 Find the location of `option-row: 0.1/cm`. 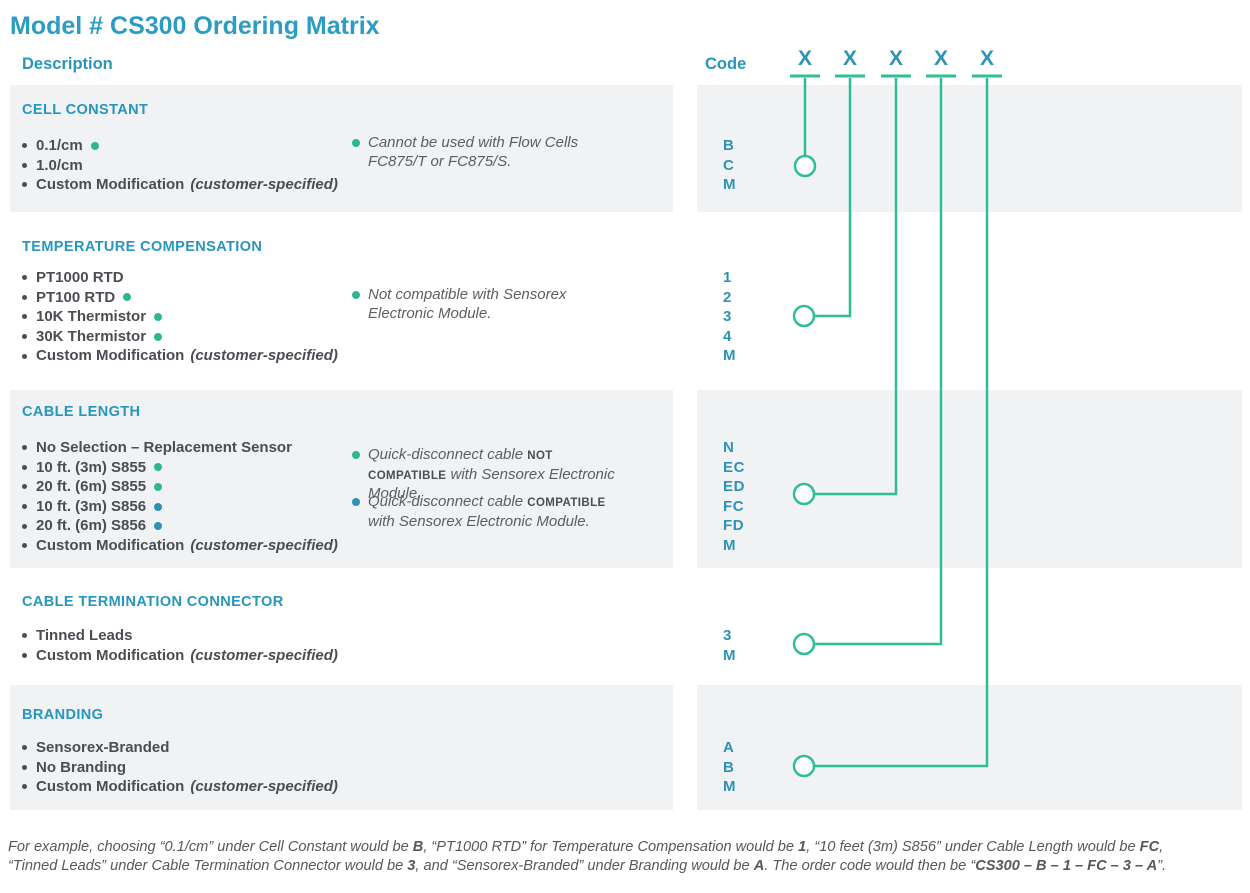

option-row: 0.1/cm is located at coordinates (180, 146).